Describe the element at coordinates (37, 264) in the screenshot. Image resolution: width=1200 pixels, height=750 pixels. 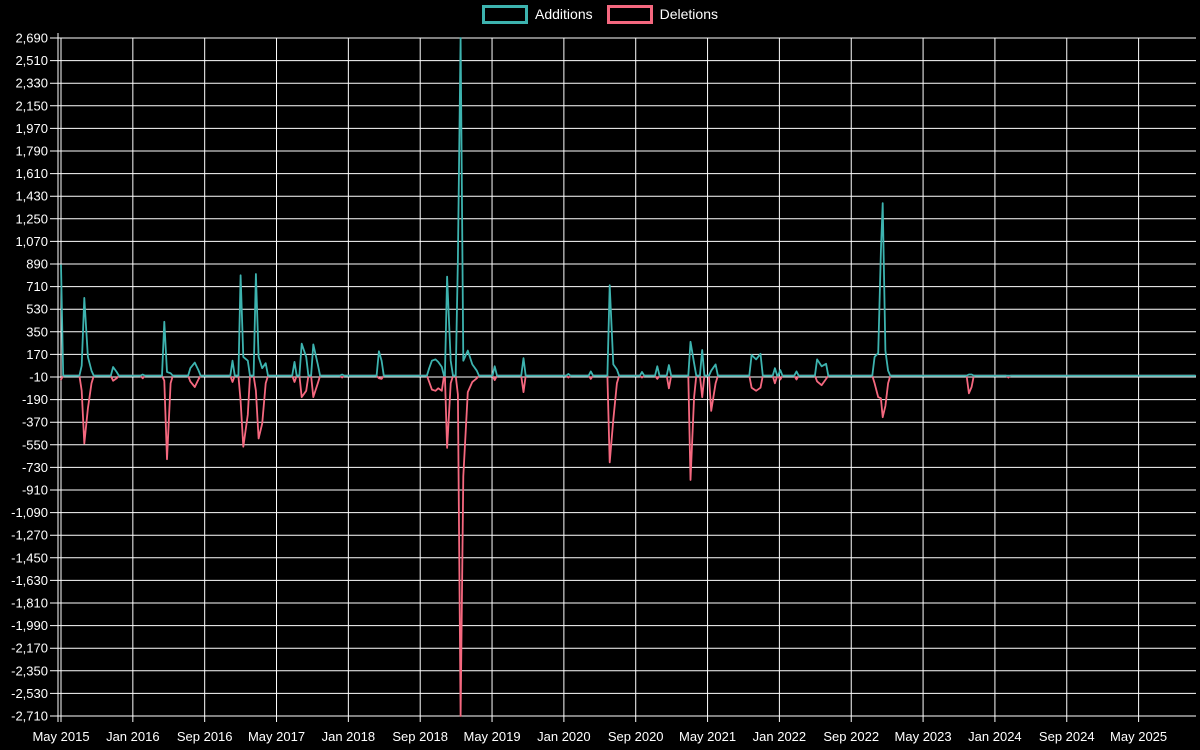
I see `y-tick-label: 890` at that location.